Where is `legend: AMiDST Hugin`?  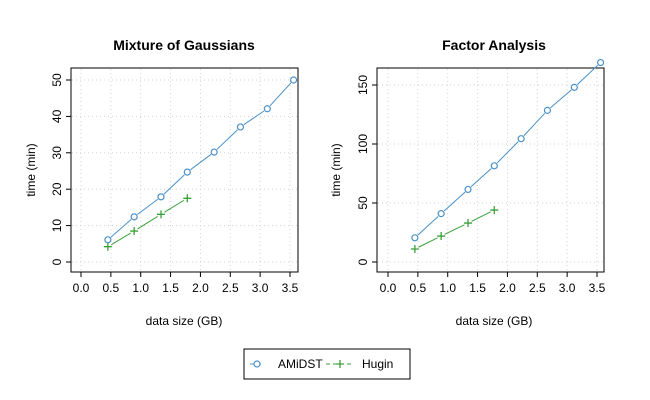 legend: AMiDST Hugin is located at coordinates (327, 364).